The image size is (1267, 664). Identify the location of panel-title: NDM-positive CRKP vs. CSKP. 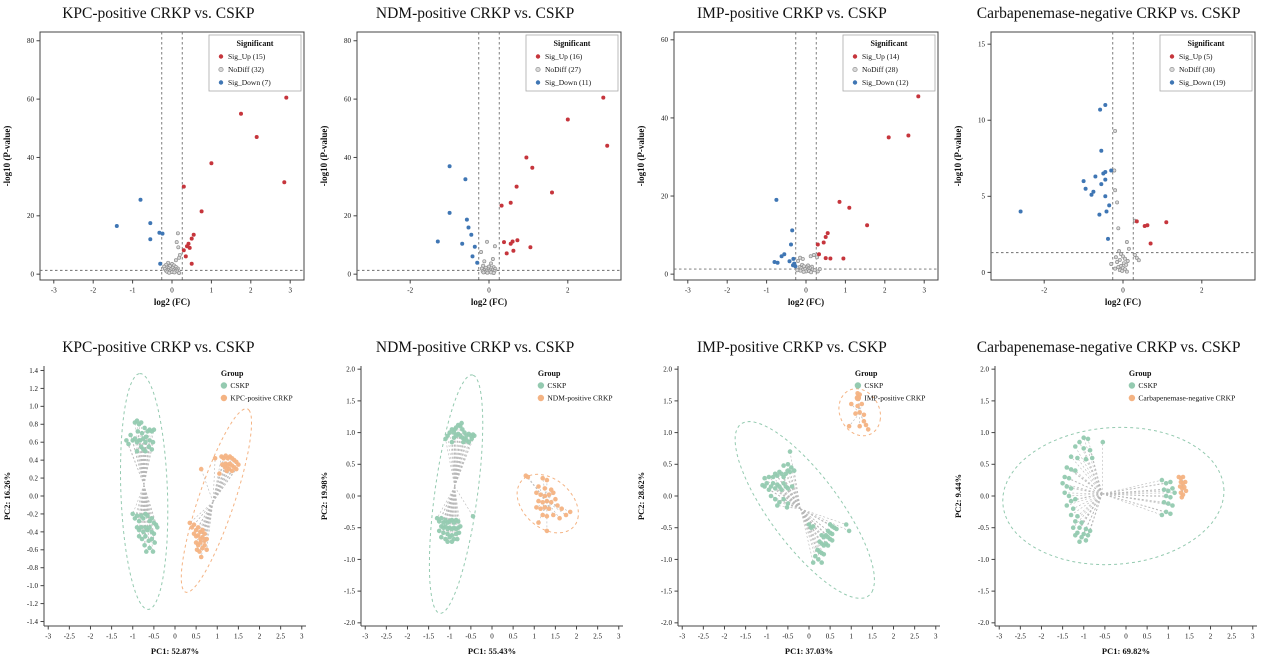
(475, 347).